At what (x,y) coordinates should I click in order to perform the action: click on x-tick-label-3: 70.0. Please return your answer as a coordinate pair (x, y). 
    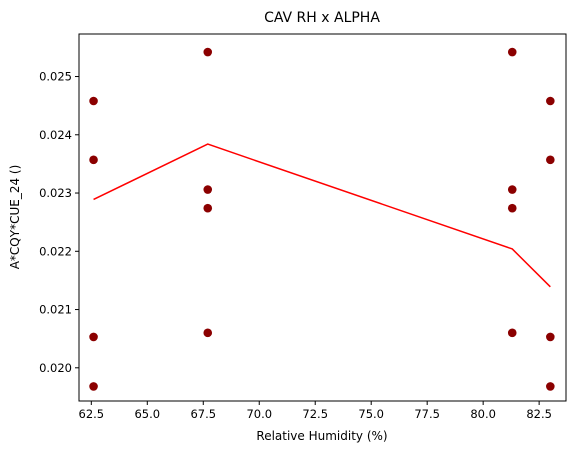
    Looking at the image, I should click on (259, 414).